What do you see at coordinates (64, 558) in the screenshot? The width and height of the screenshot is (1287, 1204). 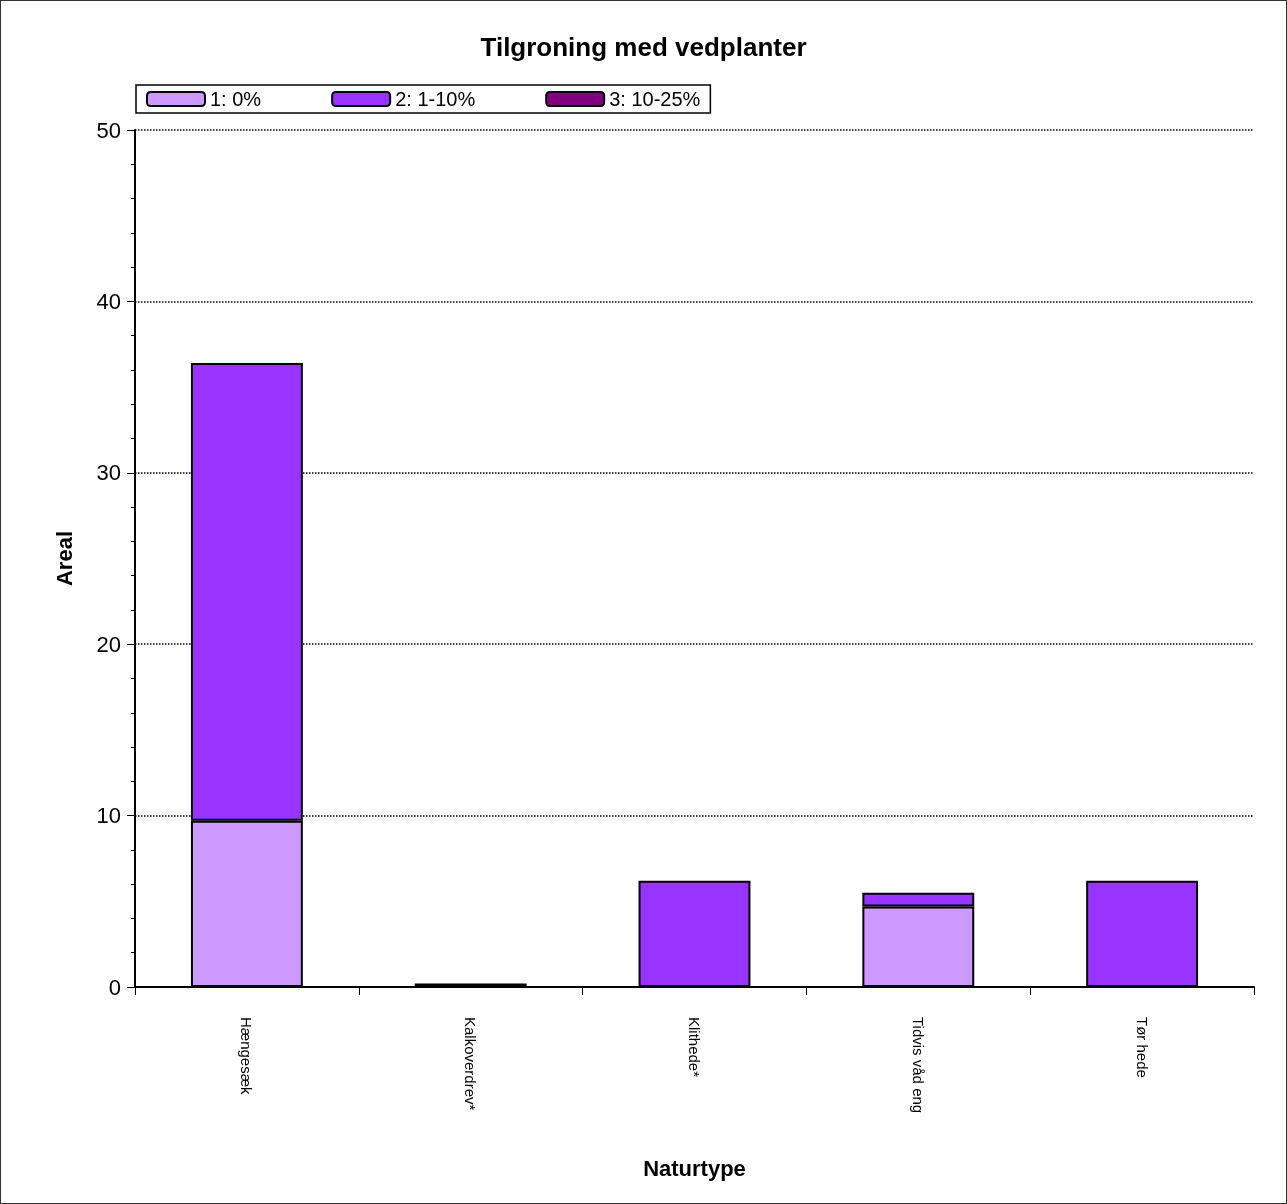 I see `y-axis-title: Areal` at bounding box center [64, 558].